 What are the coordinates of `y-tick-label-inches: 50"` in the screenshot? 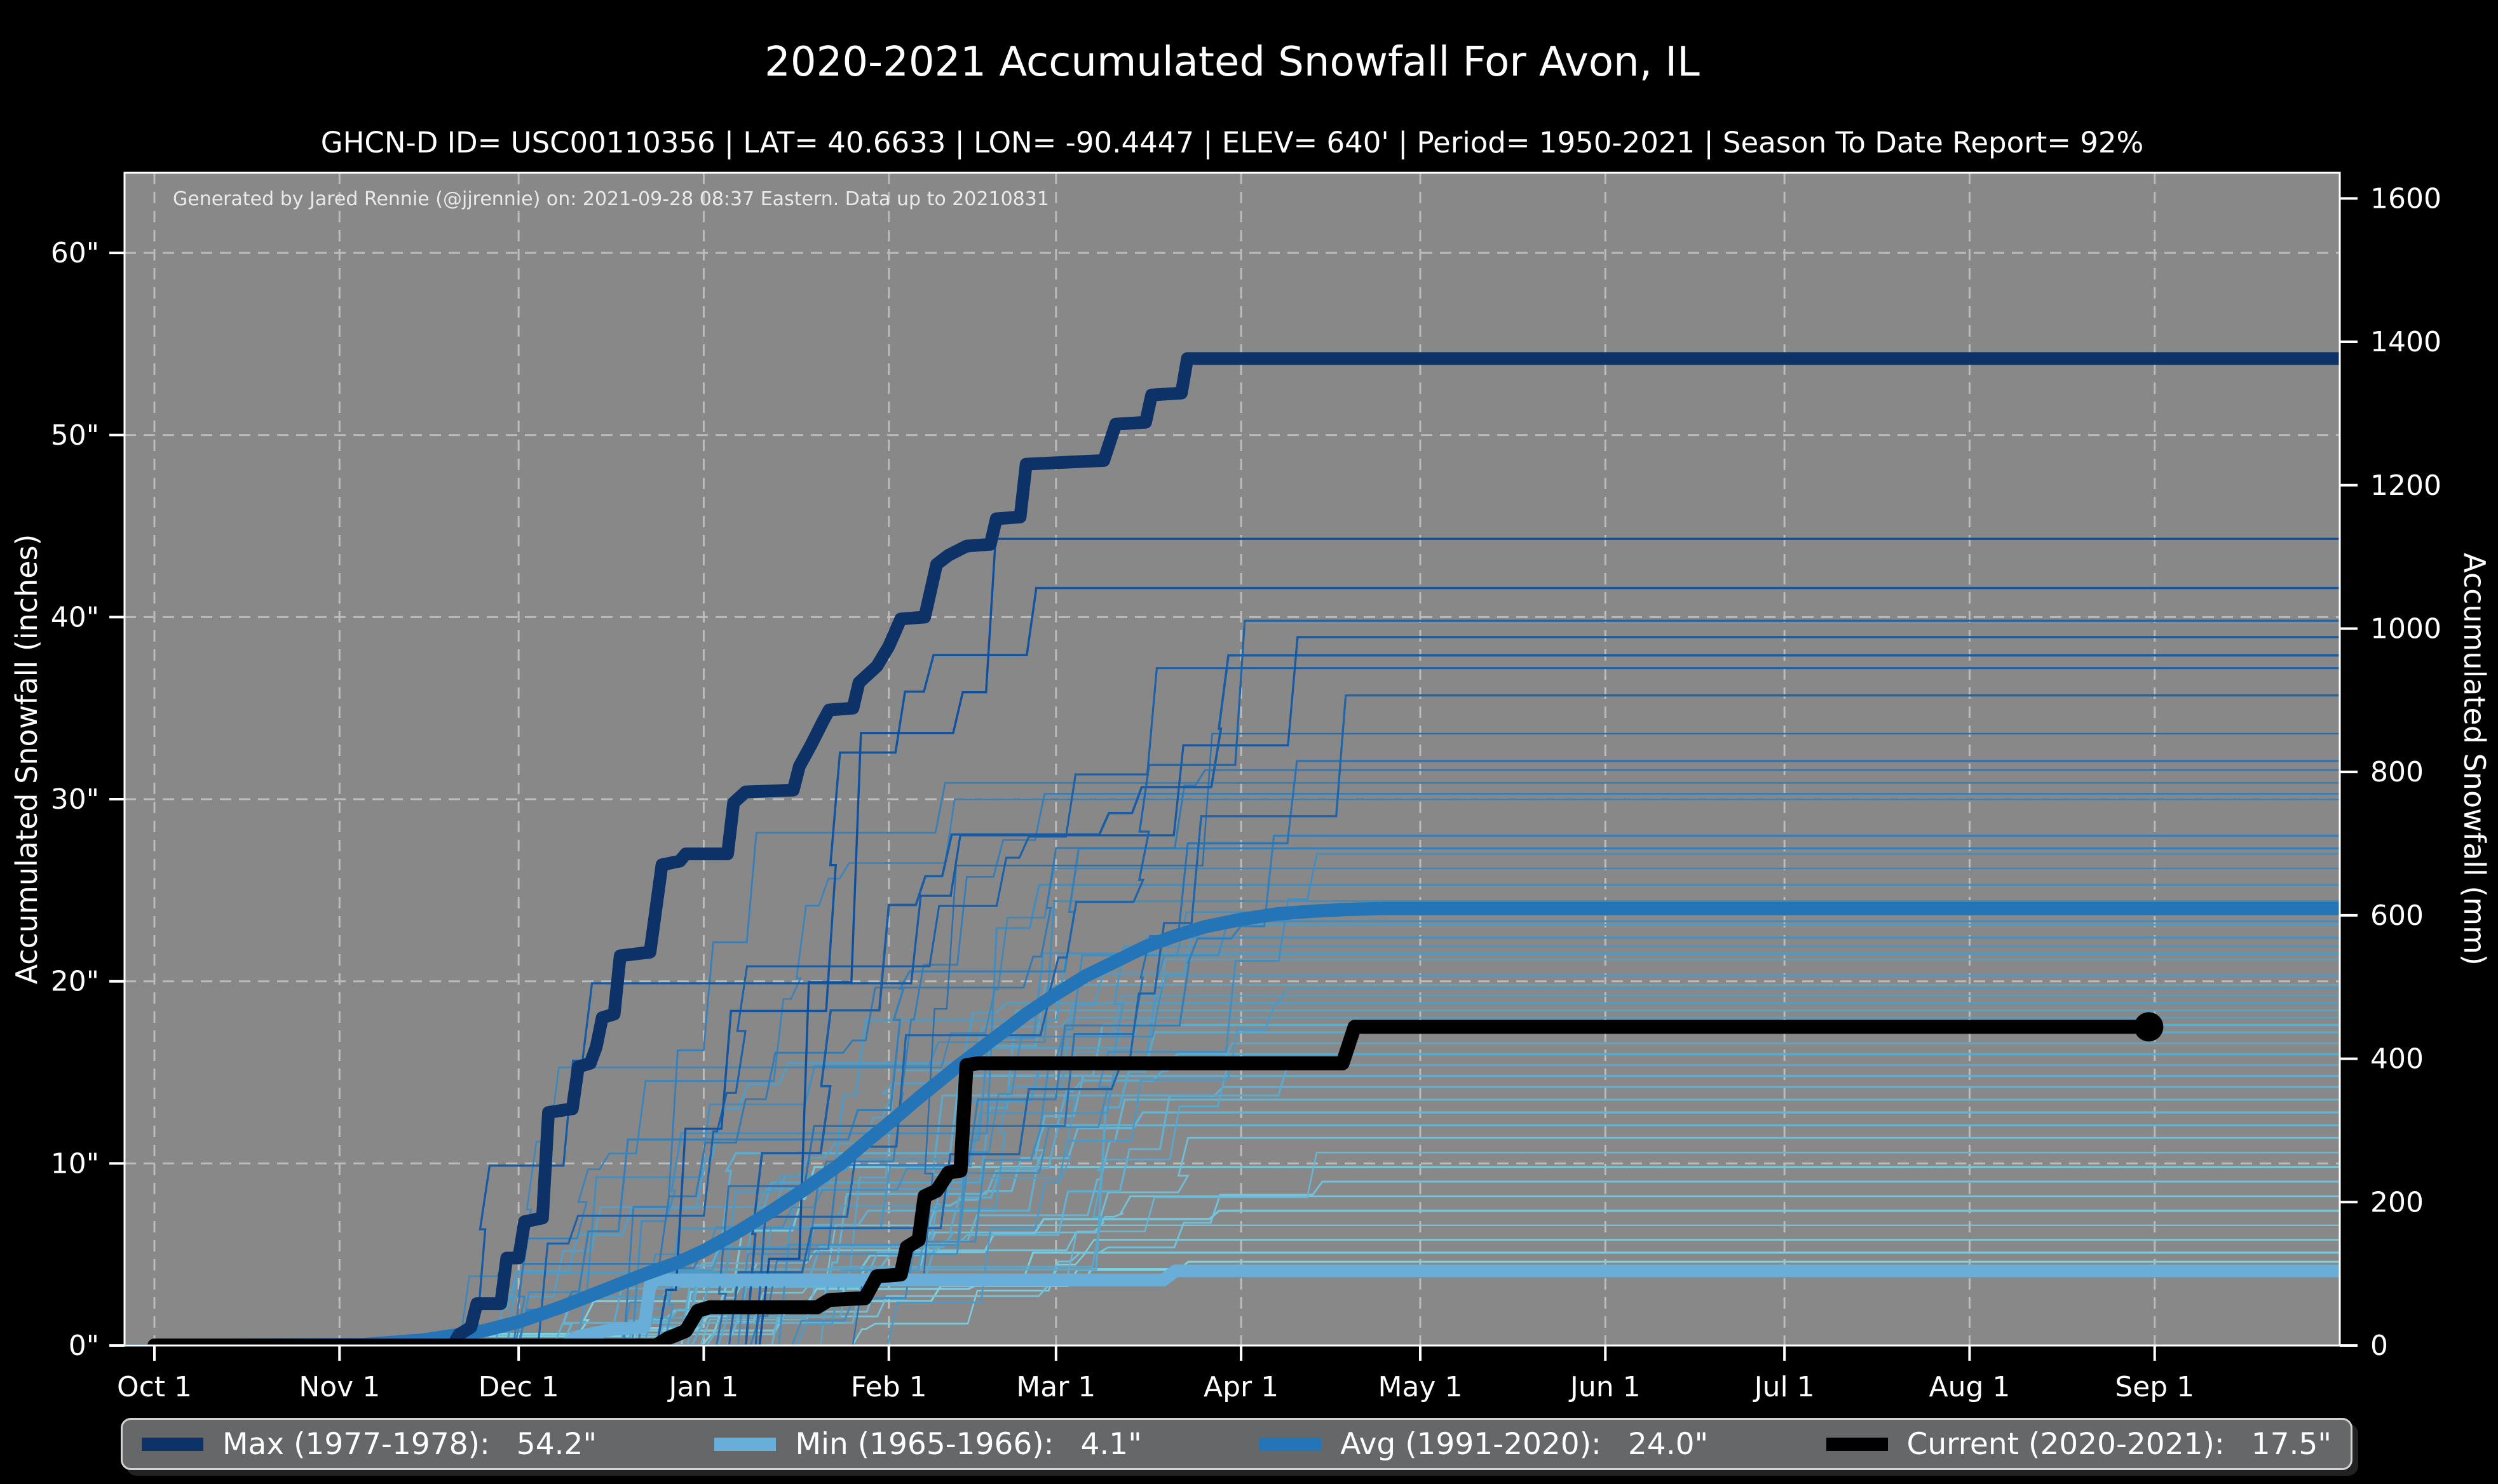 It's located at (75, 435).